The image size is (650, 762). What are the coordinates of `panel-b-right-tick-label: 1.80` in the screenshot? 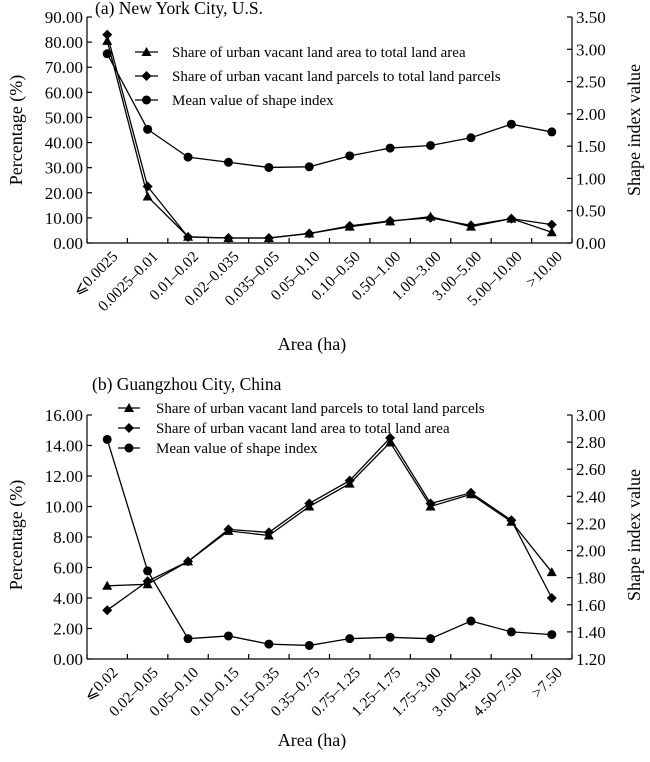 It's located at (591, 578).